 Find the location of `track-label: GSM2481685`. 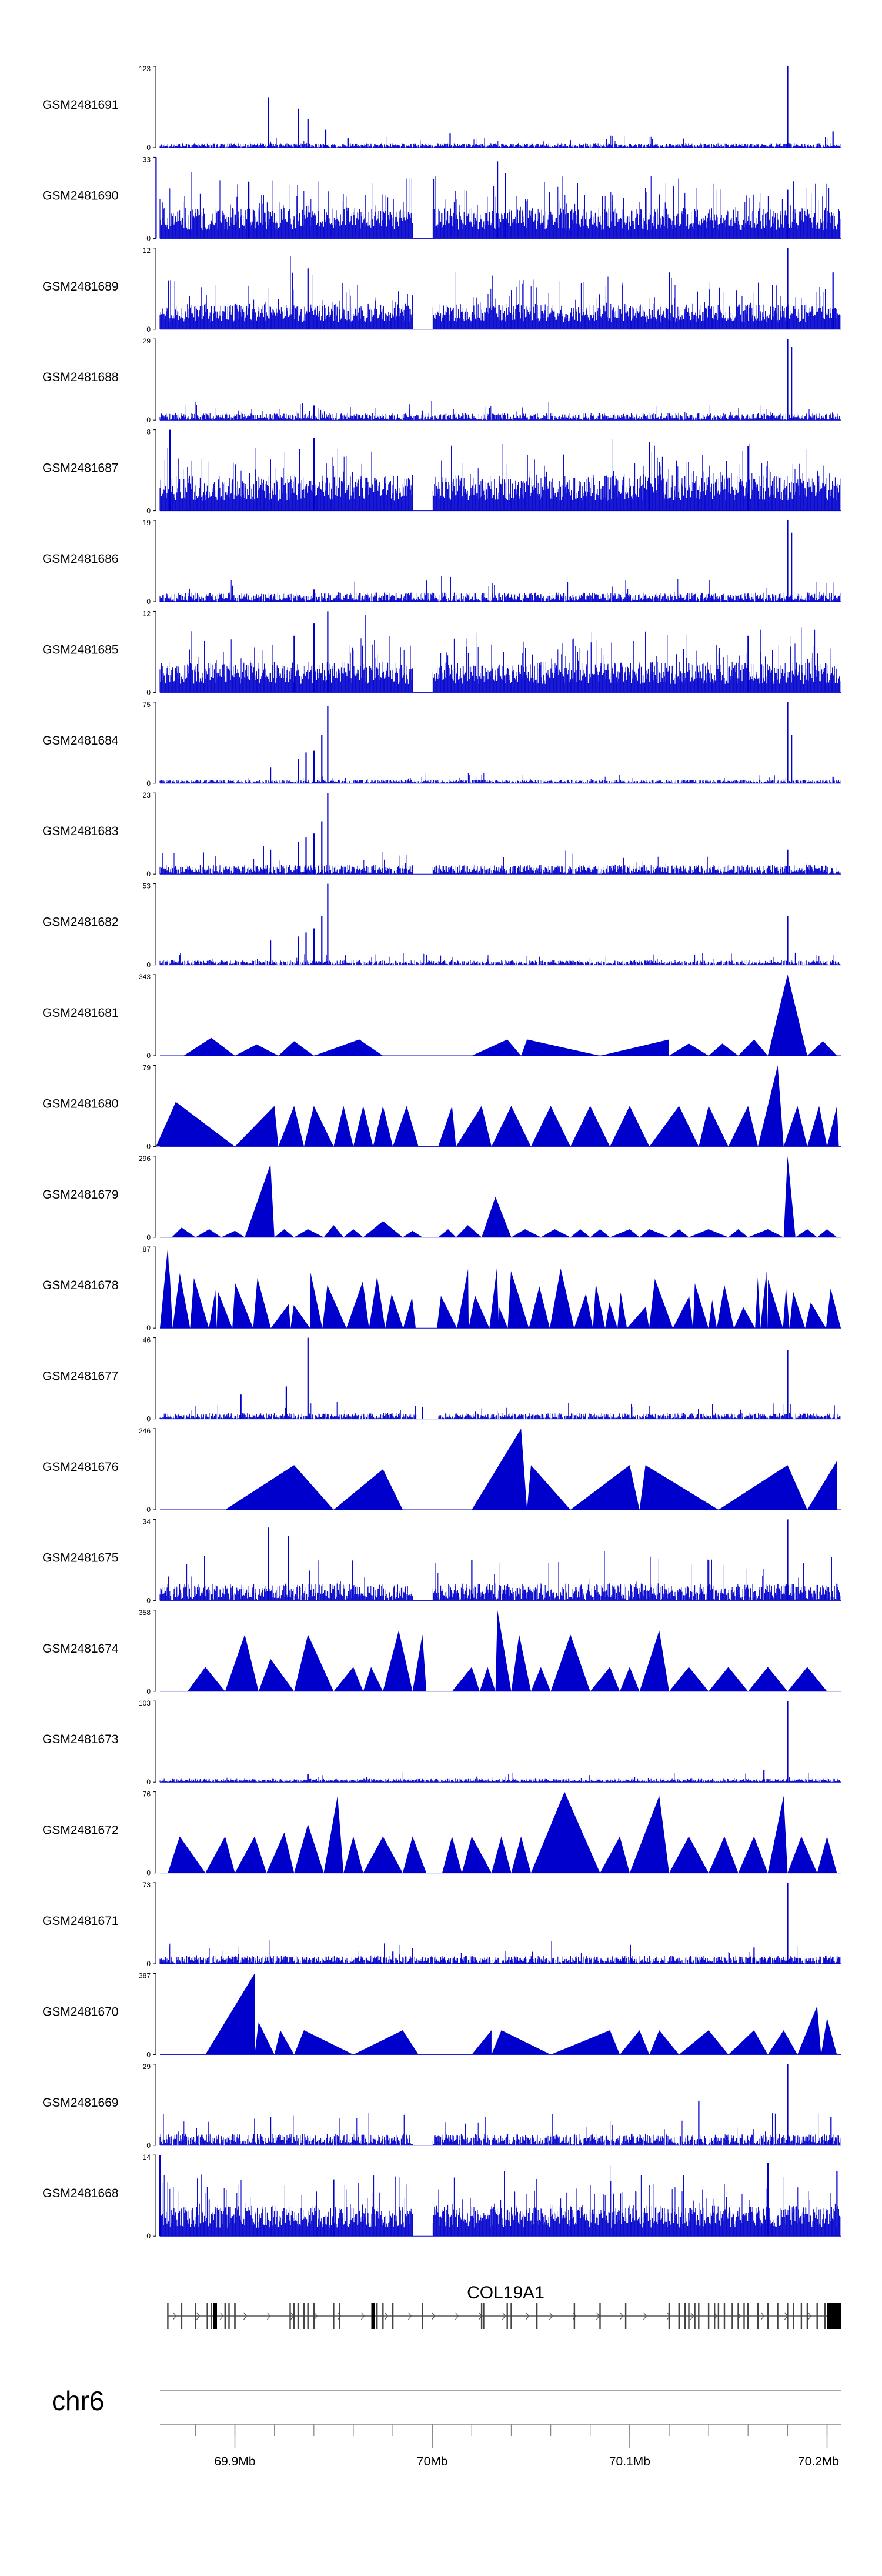

track-label: GSM2481685 is located at coordinates (80, 649).